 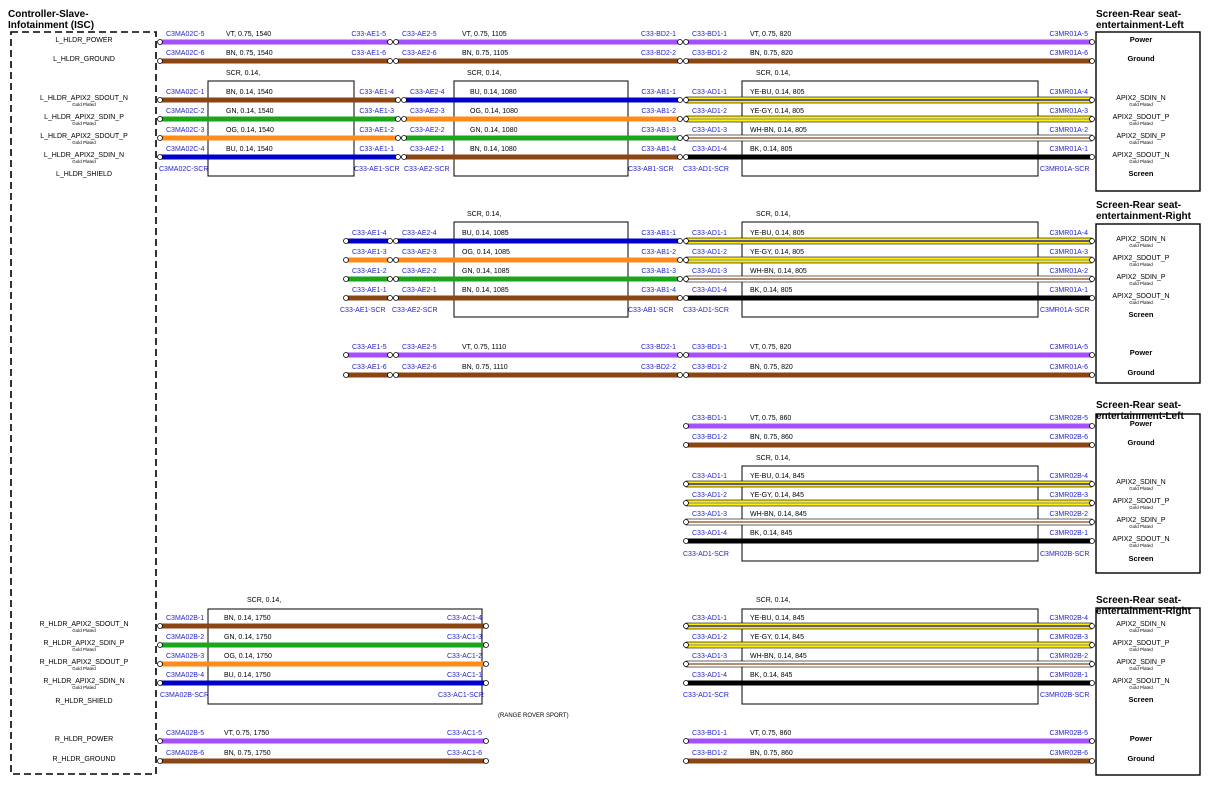 I want to click on controller-pin-label: L_HLDR_APIX2_SDOUT_N, so click(x=84, y=98).